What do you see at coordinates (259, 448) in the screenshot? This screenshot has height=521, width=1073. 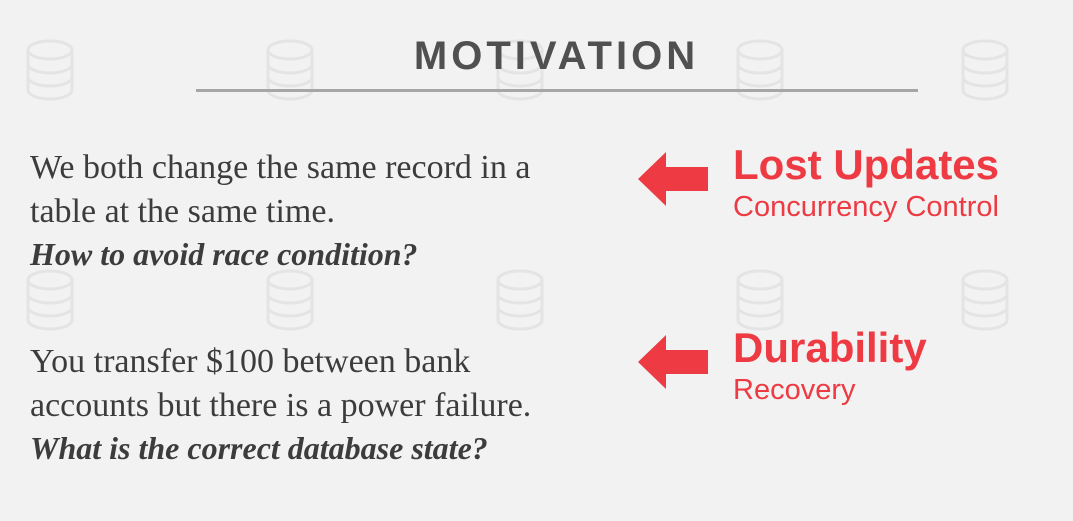 I see `item-question: What is the correct database state?` at bounding box center [259, 448].